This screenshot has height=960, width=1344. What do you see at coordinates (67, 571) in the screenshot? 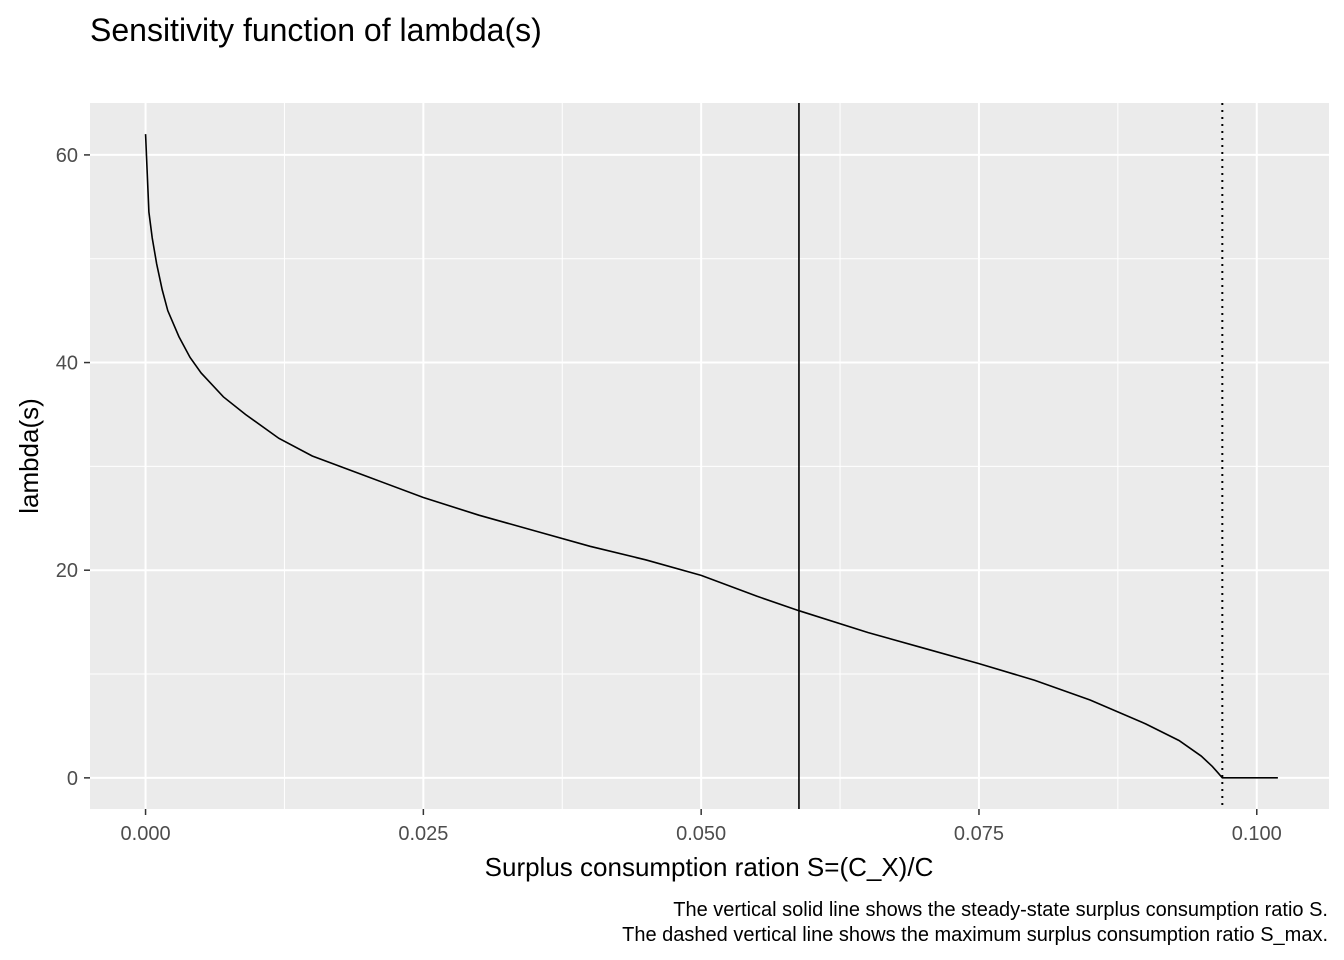
I see `y-tick-label: 20` at bounding box center [67, 571].